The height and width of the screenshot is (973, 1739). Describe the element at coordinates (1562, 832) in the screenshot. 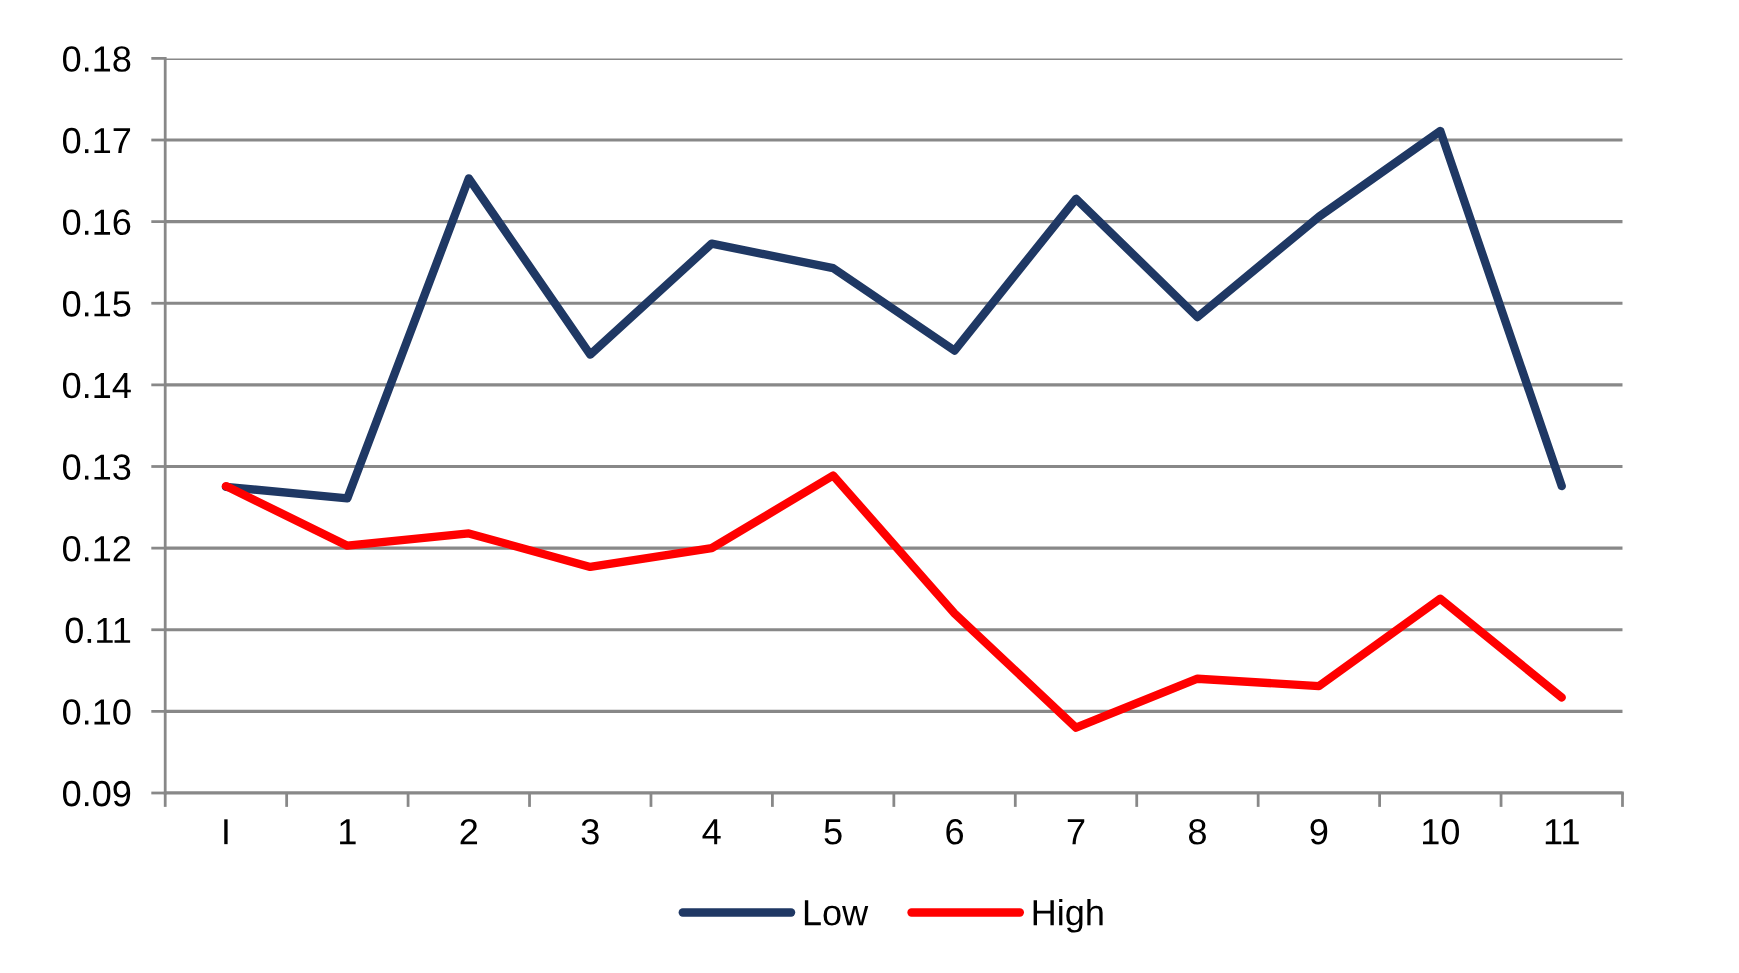

I see `x-tick-label: 11` at that location.